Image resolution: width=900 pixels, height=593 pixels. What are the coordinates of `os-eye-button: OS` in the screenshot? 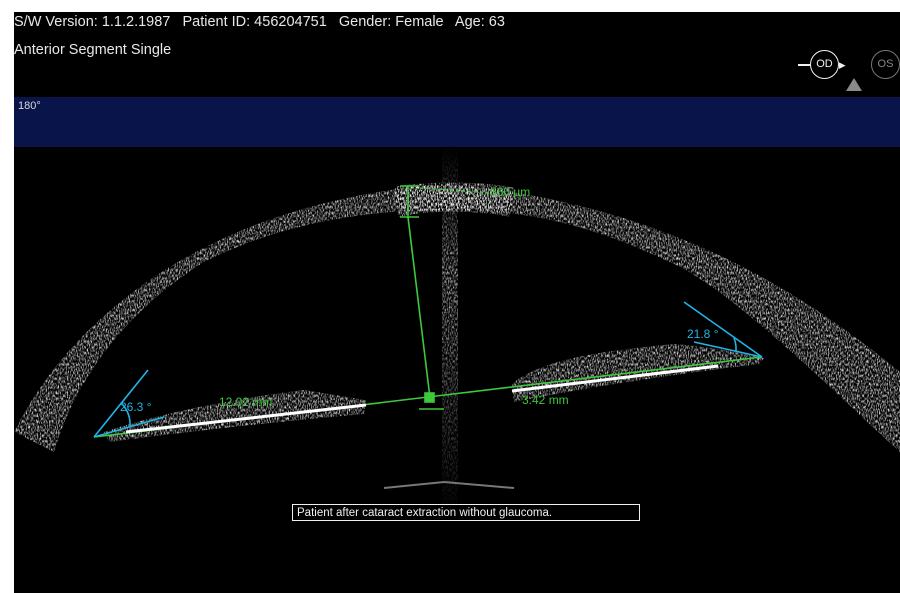 It's located at (885, 64).